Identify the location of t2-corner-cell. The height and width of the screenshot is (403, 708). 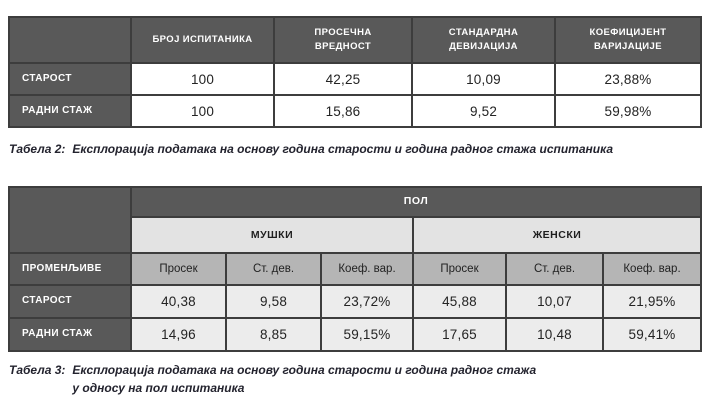
(70, 220).